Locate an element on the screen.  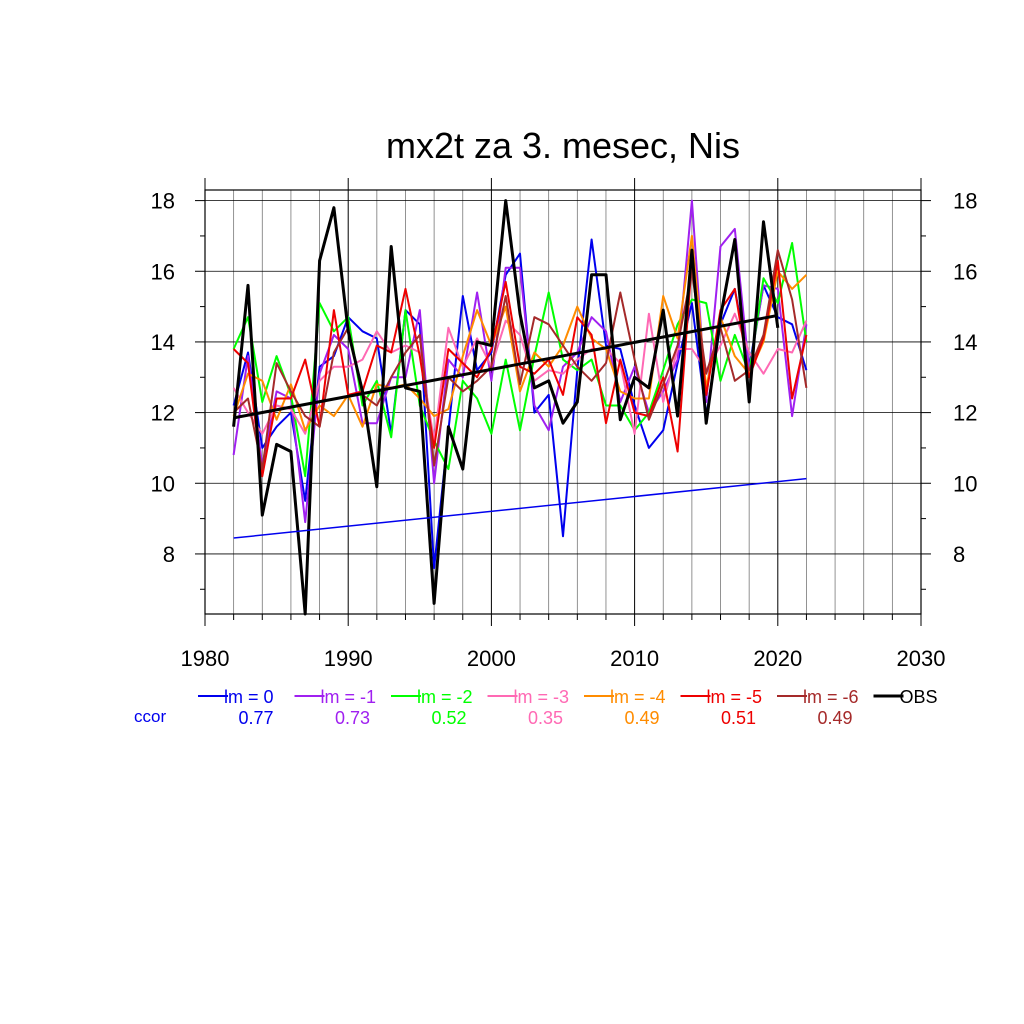
legend-label-1: lm = -1 is located at coordinates (349, 697).